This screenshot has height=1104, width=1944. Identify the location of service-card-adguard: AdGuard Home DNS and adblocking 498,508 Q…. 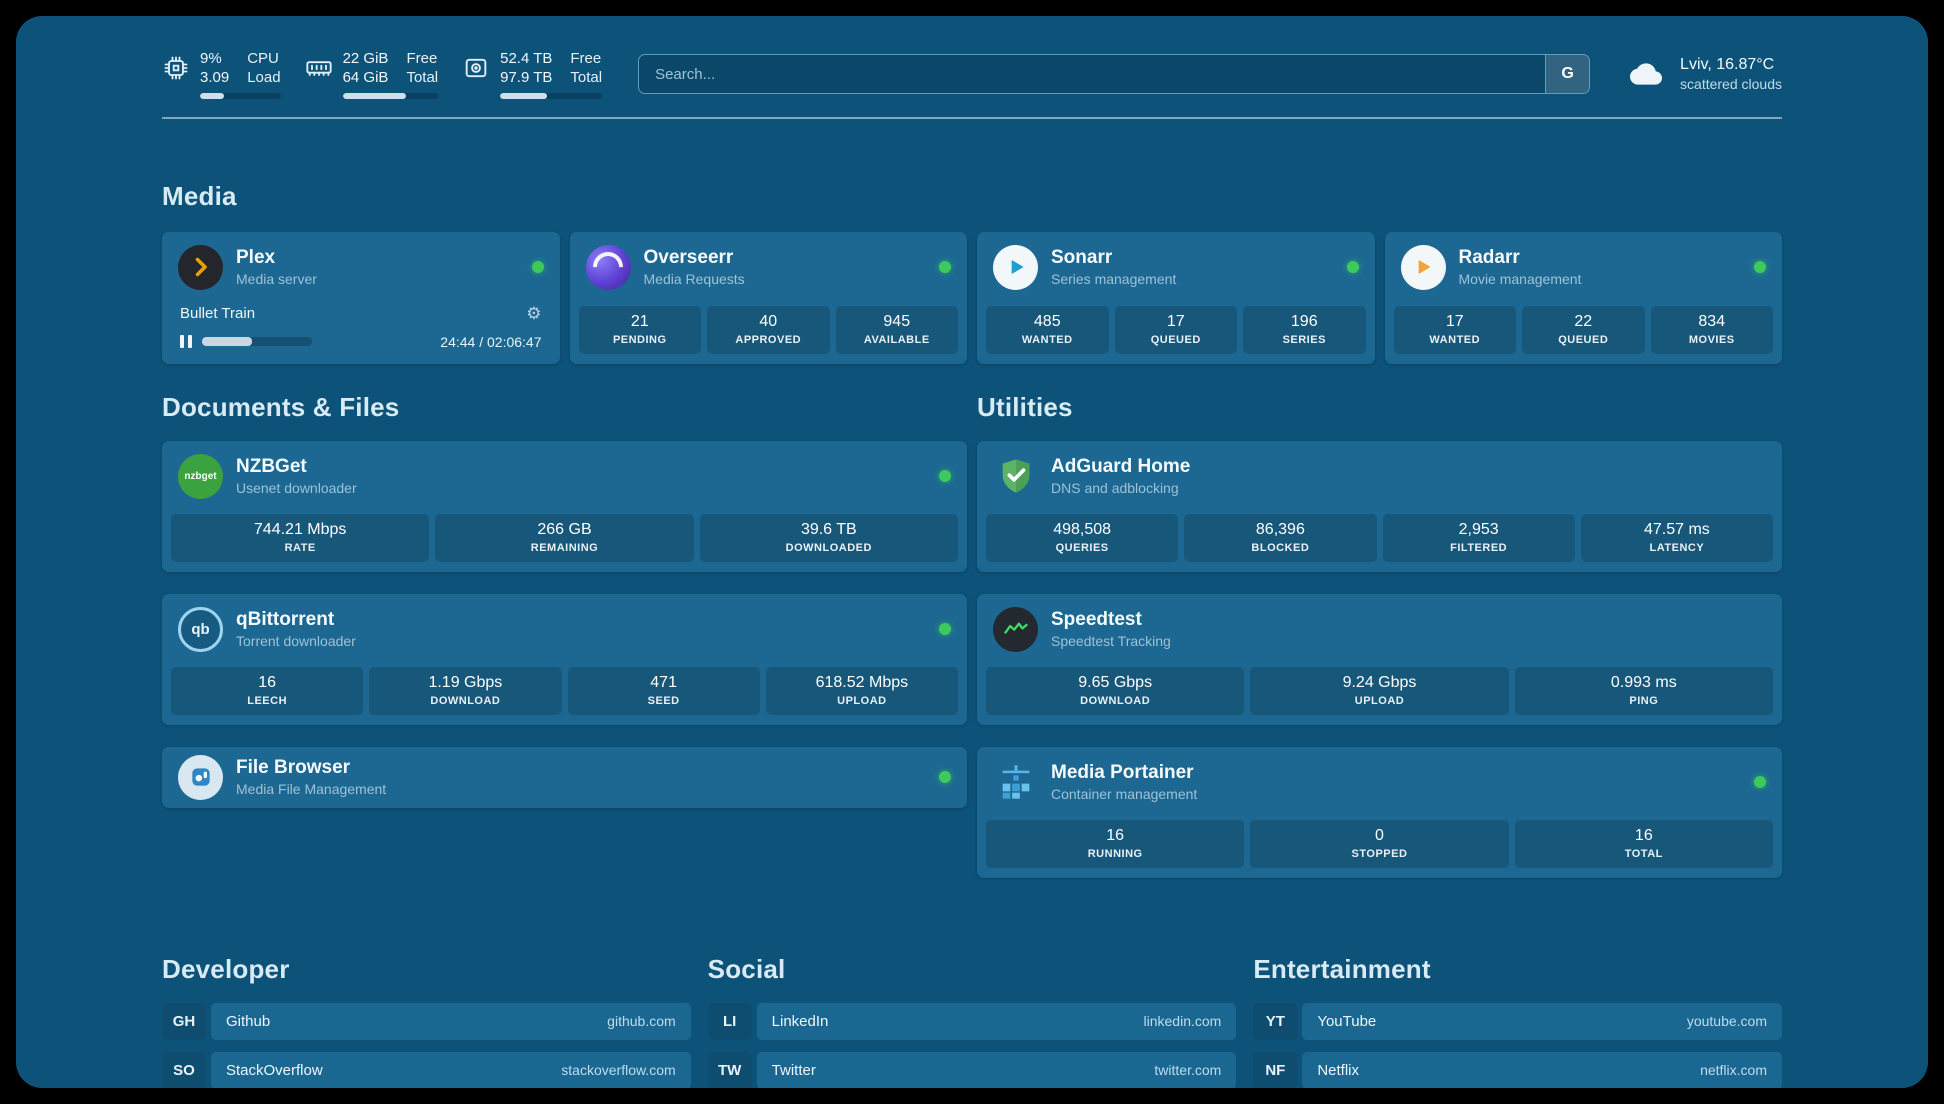
(1379, 506).